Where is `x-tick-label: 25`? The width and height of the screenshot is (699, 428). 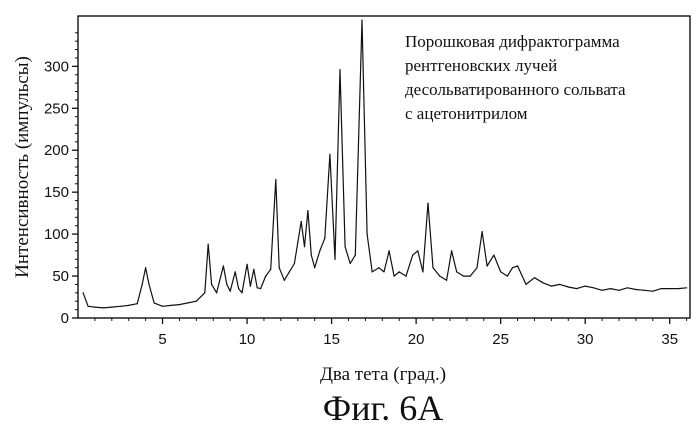 x-tick-label: 25 is located at coordinates (500, 339).